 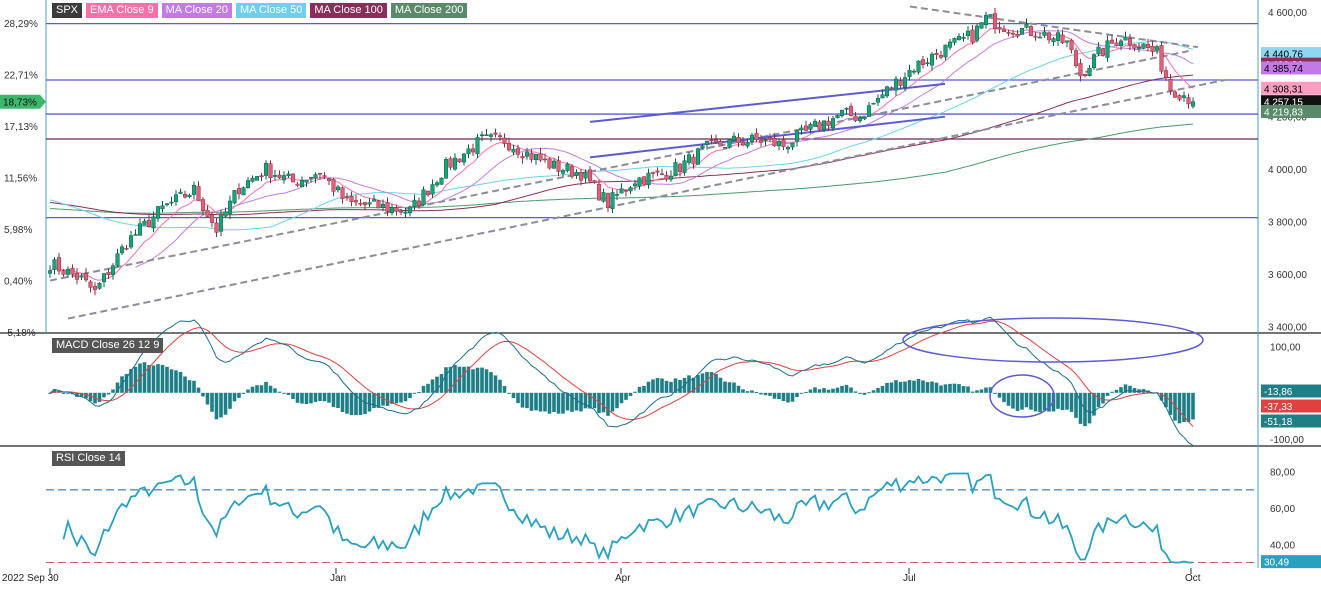 What do you see at coordinates (1282, 473) in the screenshot?
I see `rsi-tick-label: 80,00` at bounding box center [1282, 473].